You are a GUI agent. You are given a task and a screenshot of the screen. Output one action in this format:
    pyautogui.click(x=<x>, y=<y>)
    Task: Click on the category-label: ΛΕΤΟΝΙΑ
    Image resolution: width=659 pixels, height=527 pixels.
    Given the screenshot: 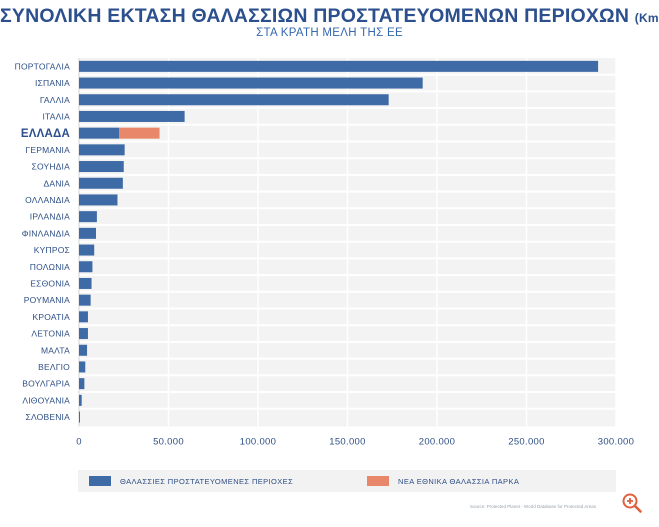 What is the action you would take?
    pyautogui.click(x=50, y=334)
    